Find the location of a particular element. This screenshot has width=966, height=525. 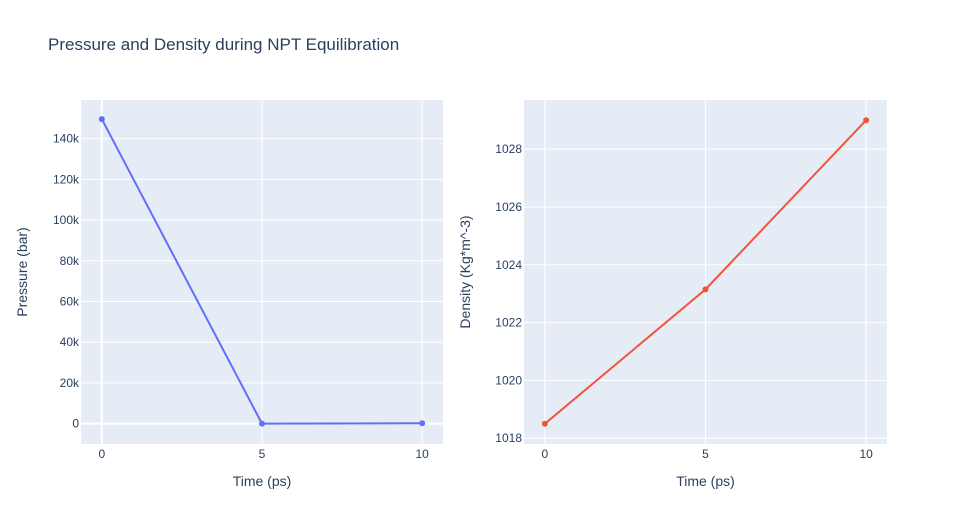

density-y-tick-label: 1020 is located at coordinates (508, 380).